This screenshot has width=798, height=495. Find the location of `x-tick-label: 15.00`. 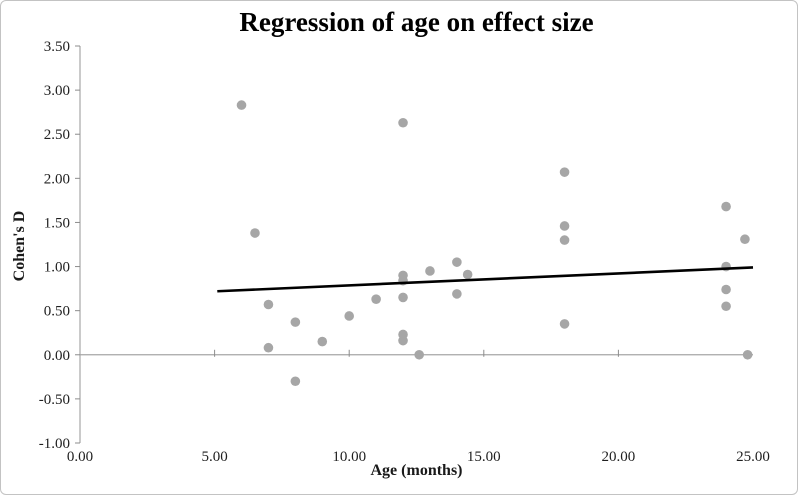

x-tick-label: 15.00 is located at coordinates (484, 457).